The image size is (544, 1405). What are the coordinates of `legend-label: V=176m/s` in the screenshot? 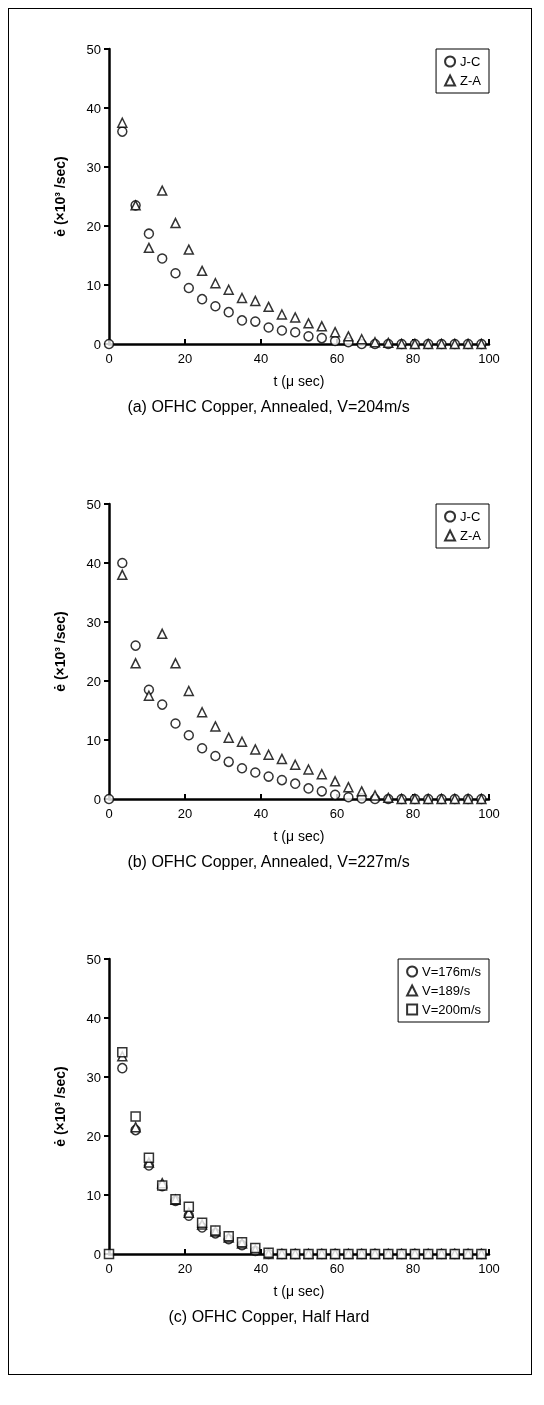 It's located at (452, 971).